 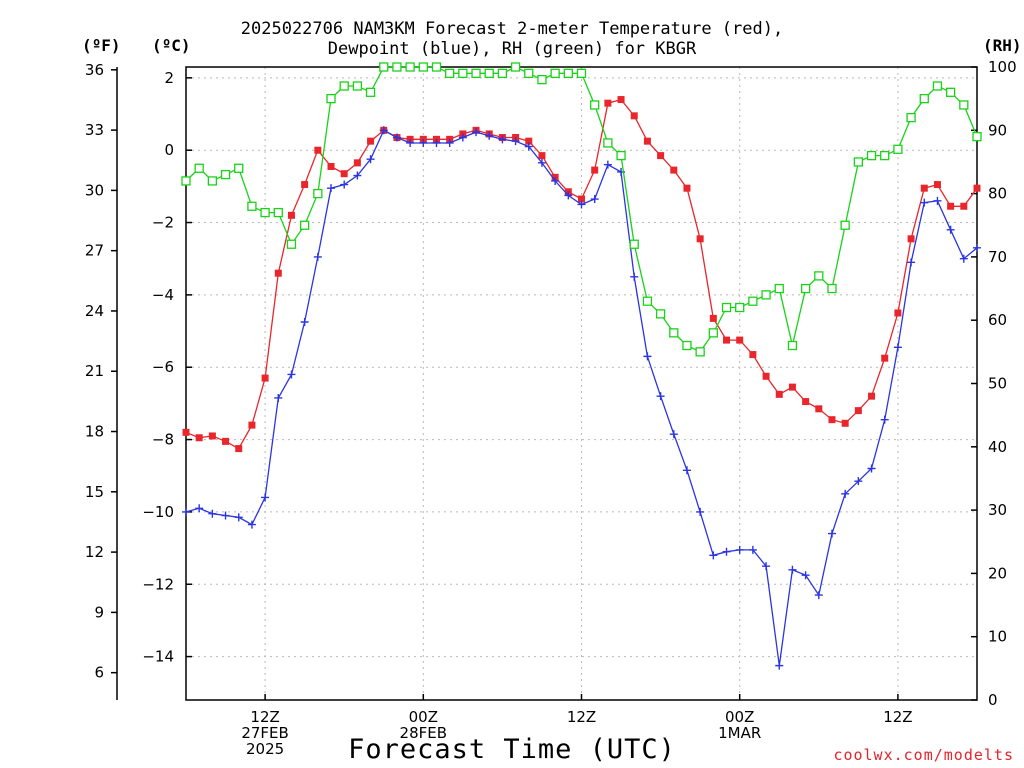 What do you see at coordinates (423, 733) in the screenshot?
I see `x-tick-label: 28FEB` at bounding box center [423, 733].